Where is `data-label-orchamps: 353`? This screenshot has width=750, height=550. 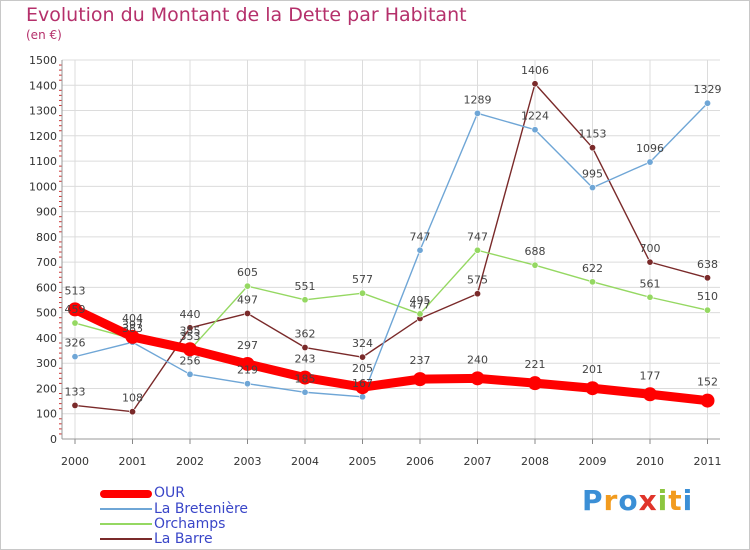
data-label-orchamps: 353 is located at coordinates (190, 336).